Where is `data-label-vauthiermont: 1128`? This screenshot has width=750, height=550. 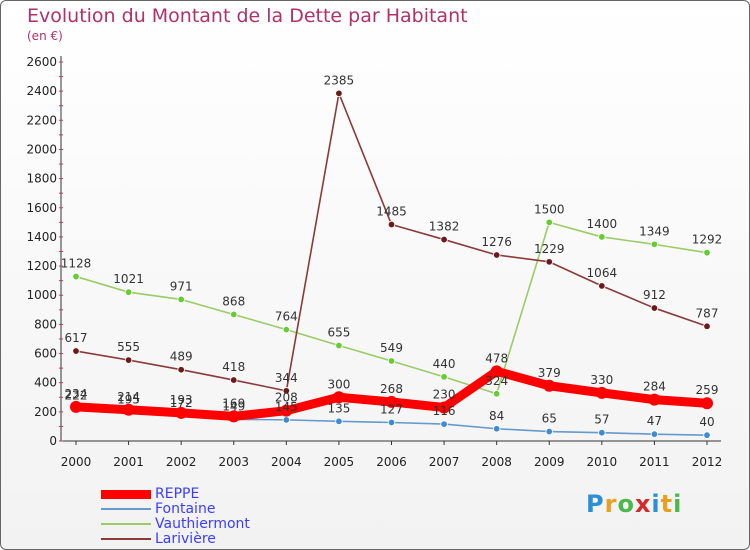
data-label-vauthiermont: 1128 is located at coordinates (76, 264).